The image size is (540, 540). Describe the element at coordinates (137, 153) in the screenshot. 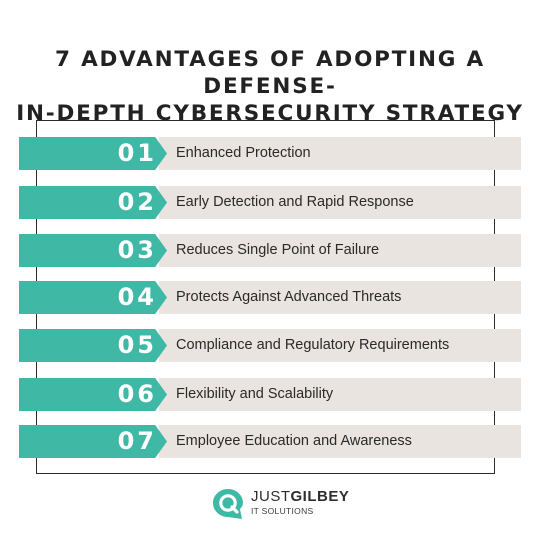

I see `item-number: 01` at that location.